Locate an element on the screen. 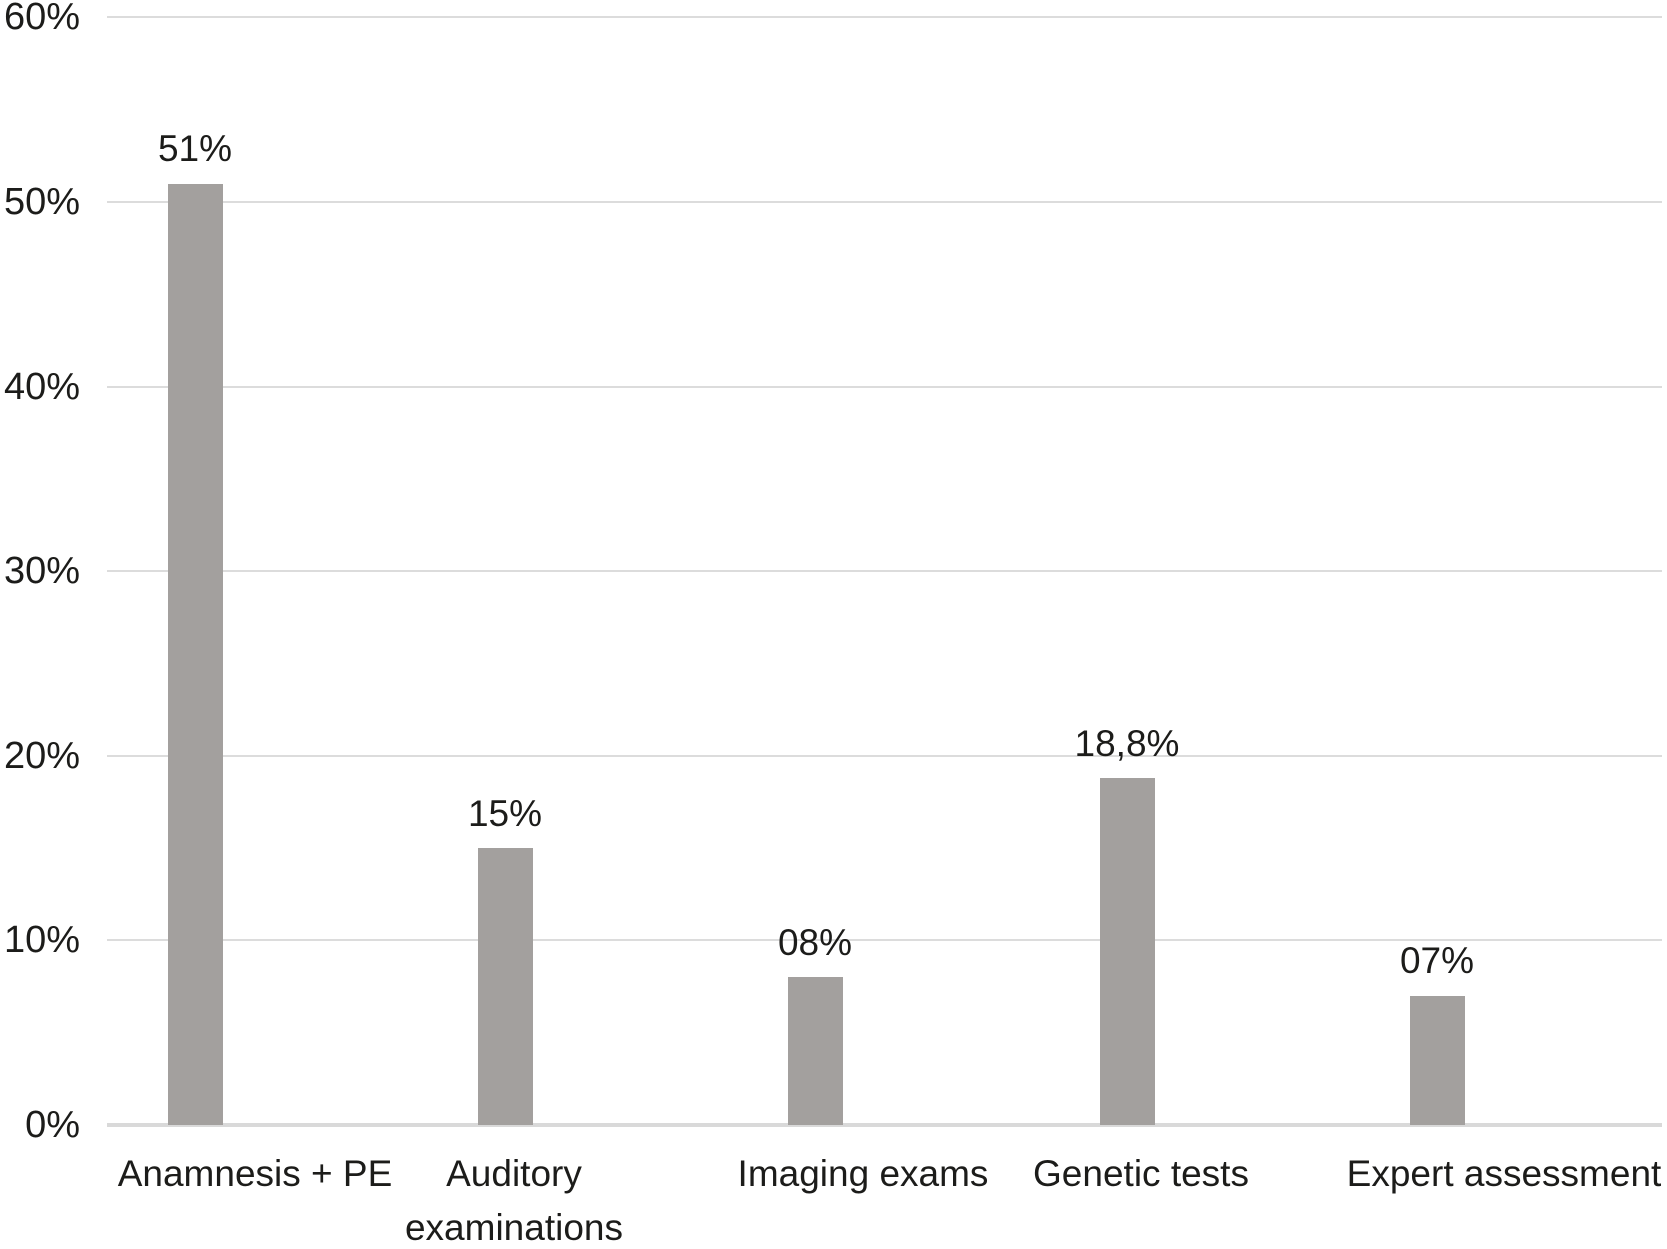  y-axis-tick-label: 30% is located at coordinates (41, 571).